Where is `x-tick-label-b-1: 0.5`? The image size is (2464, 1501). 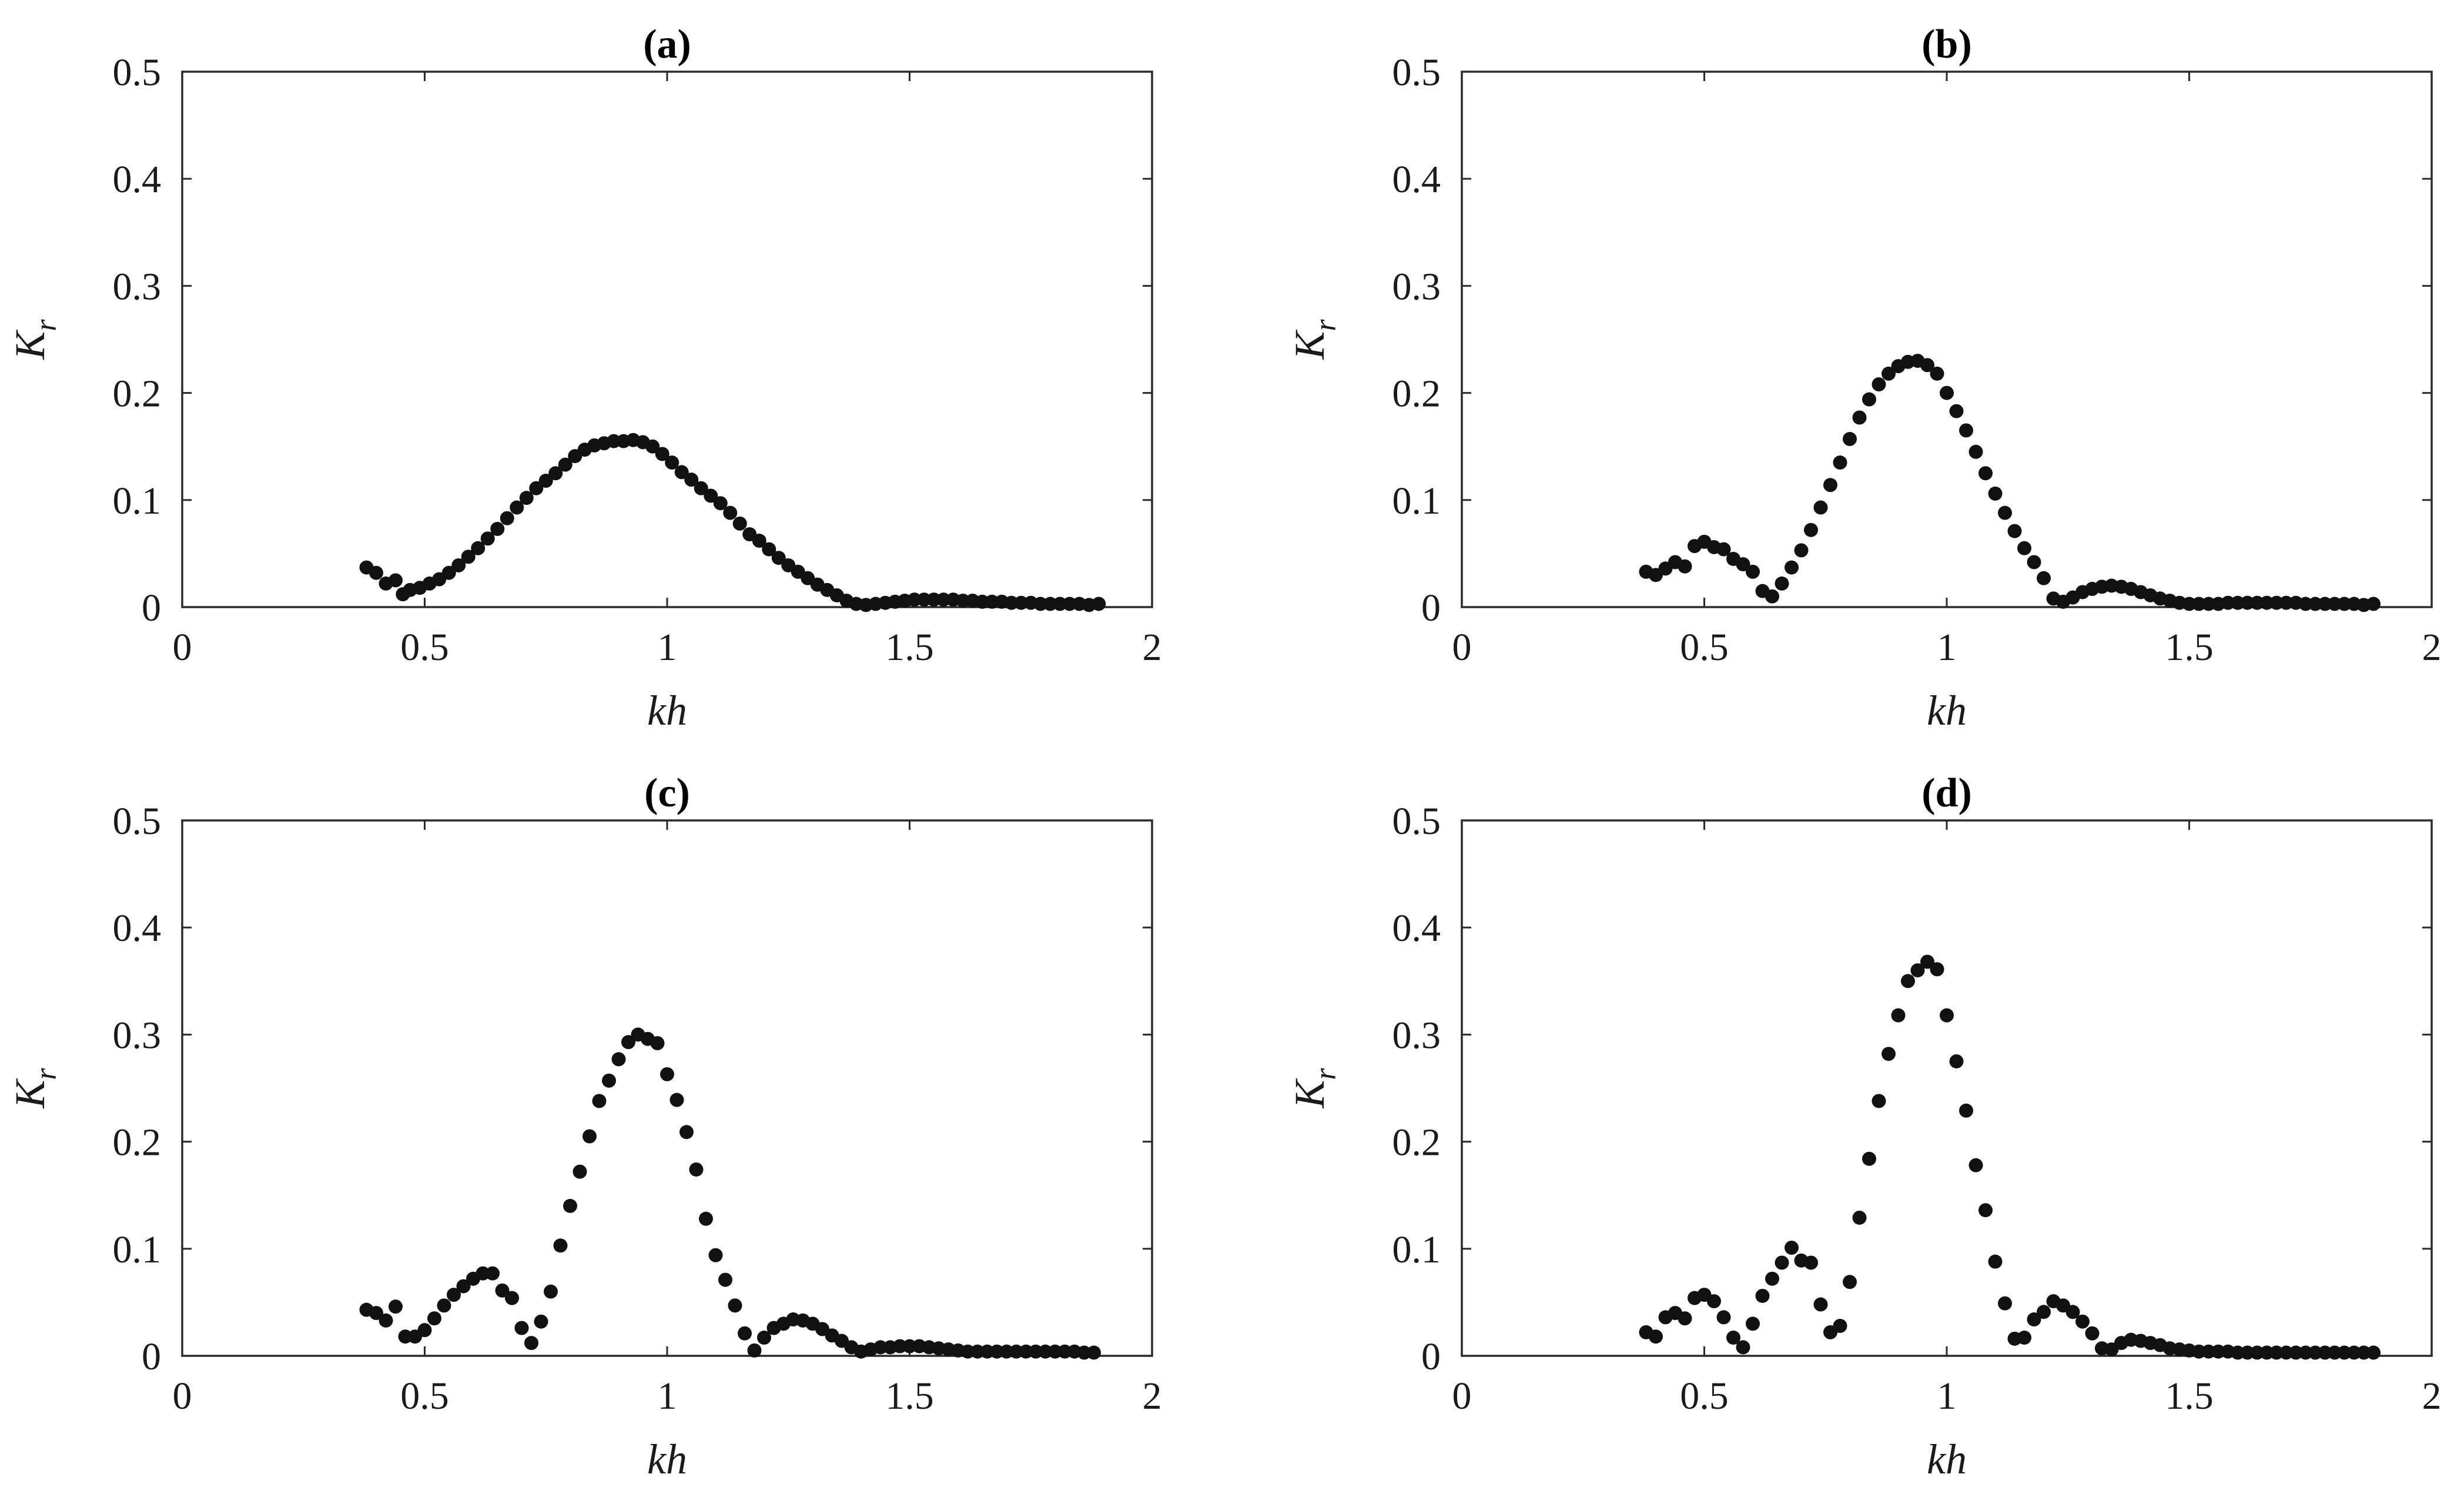
x-tick-label-b-1: 0.5 is located at coordinates (1704, 648).